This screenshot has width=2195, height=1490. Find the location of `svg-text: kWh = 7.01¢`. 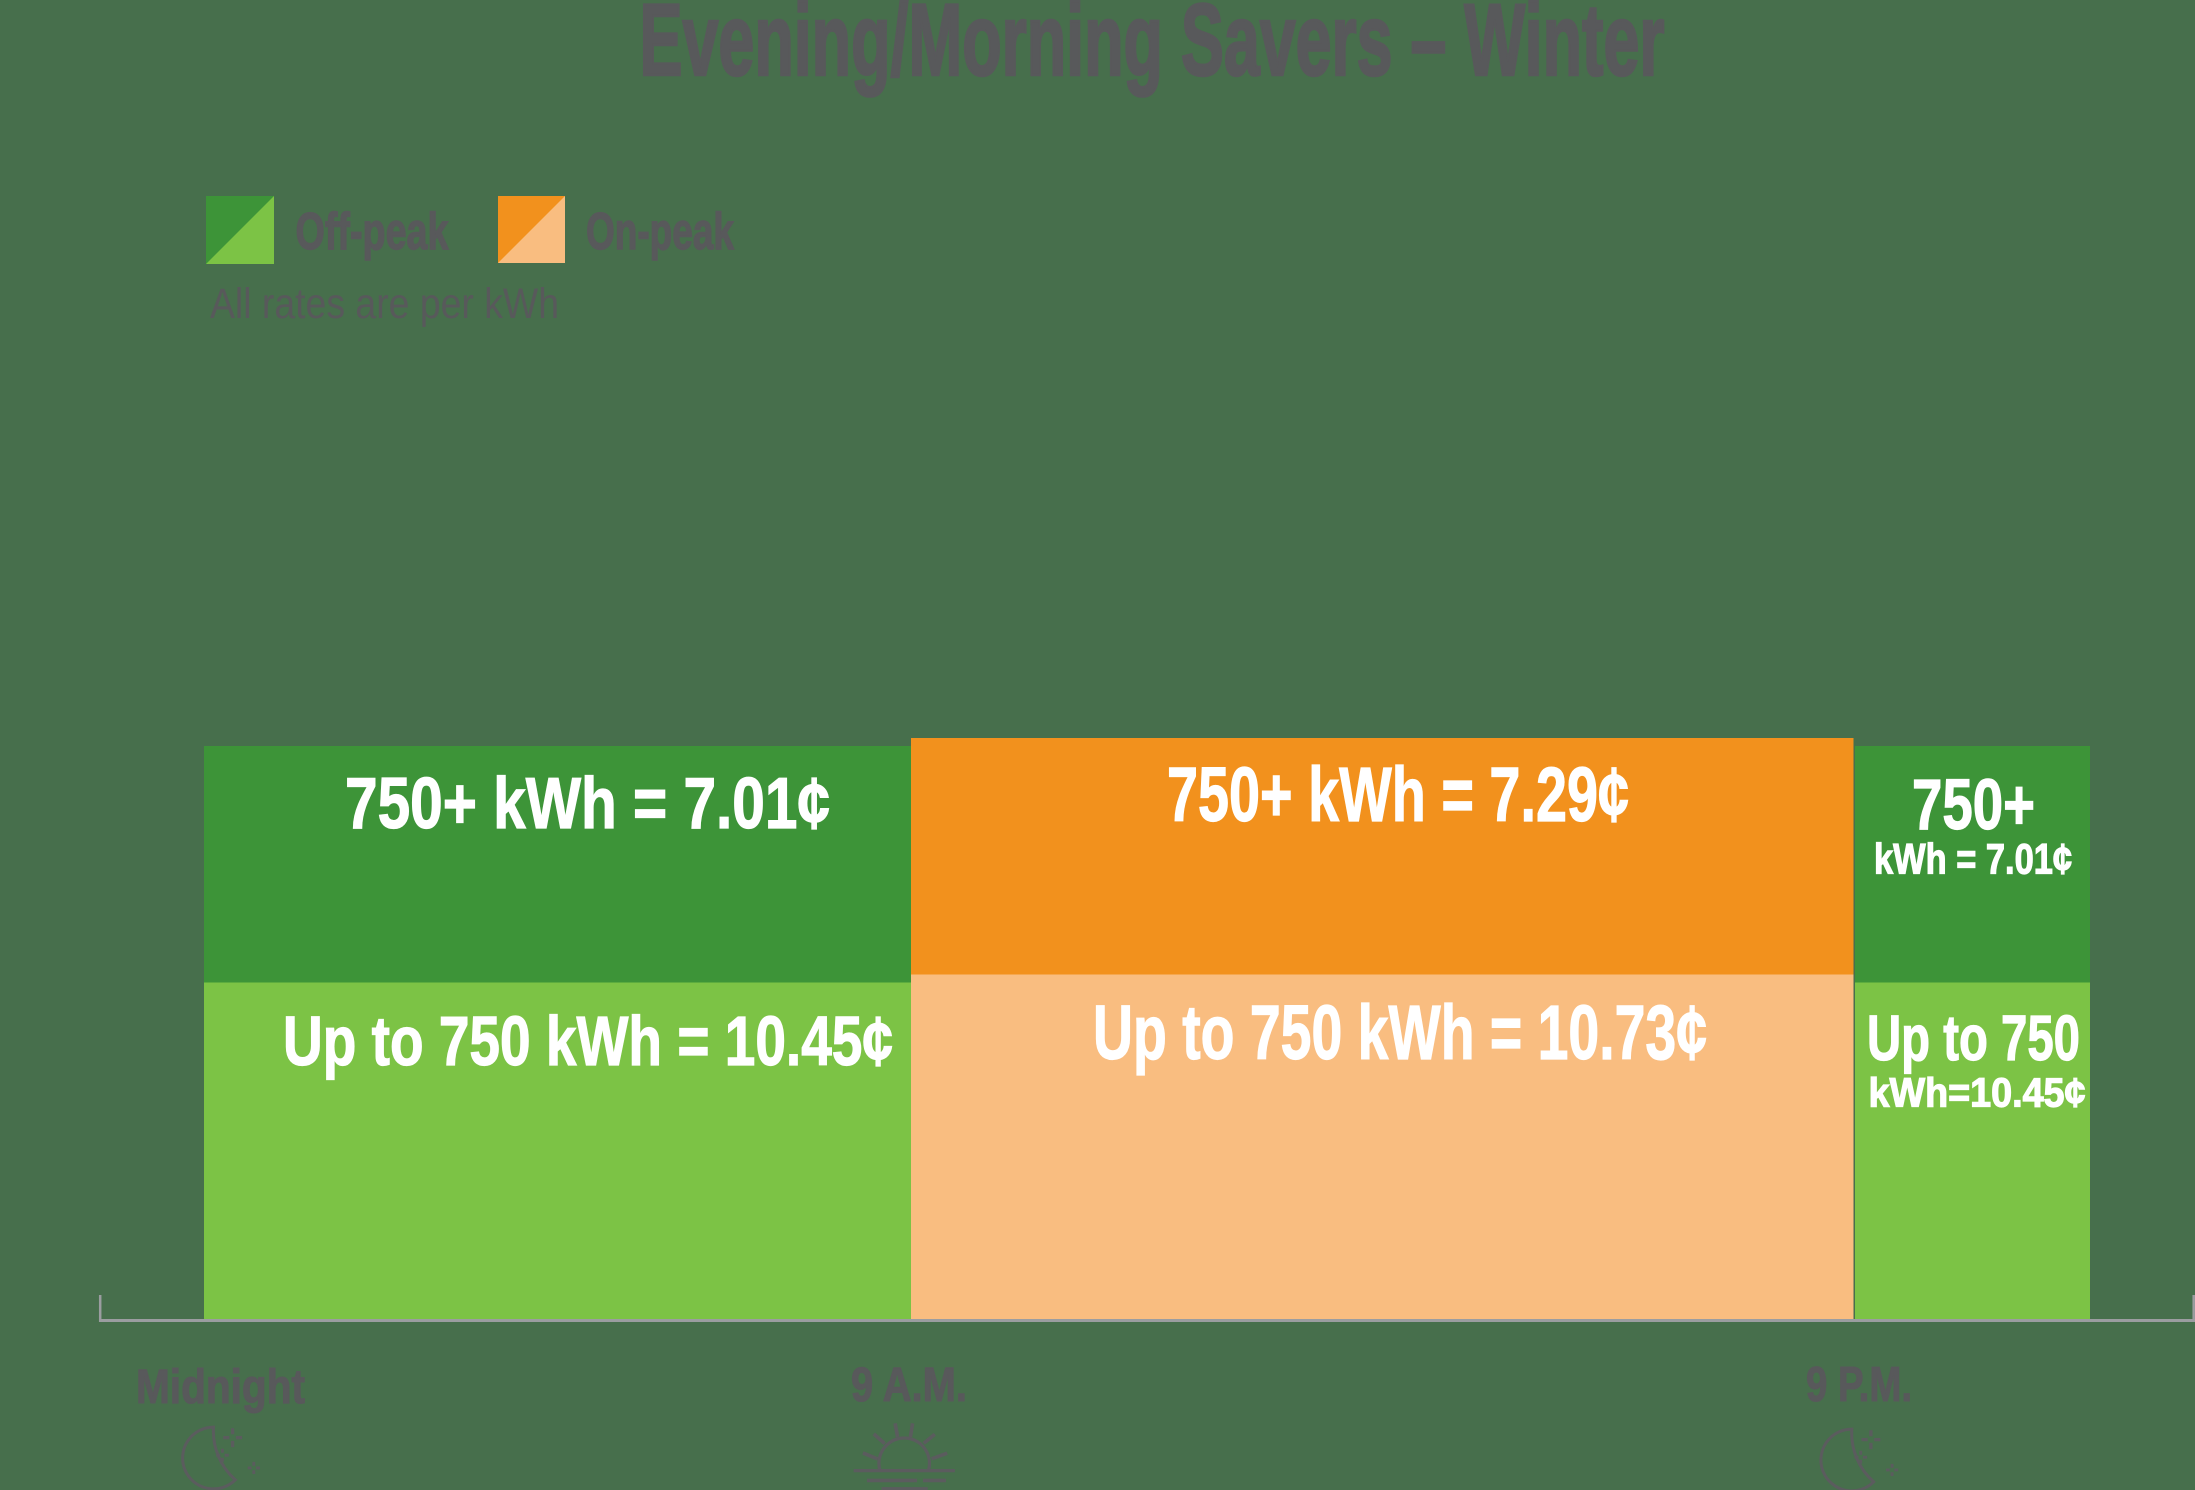

svg-text: kWh = 7.01¢ is located at coordinates (1973, 859).